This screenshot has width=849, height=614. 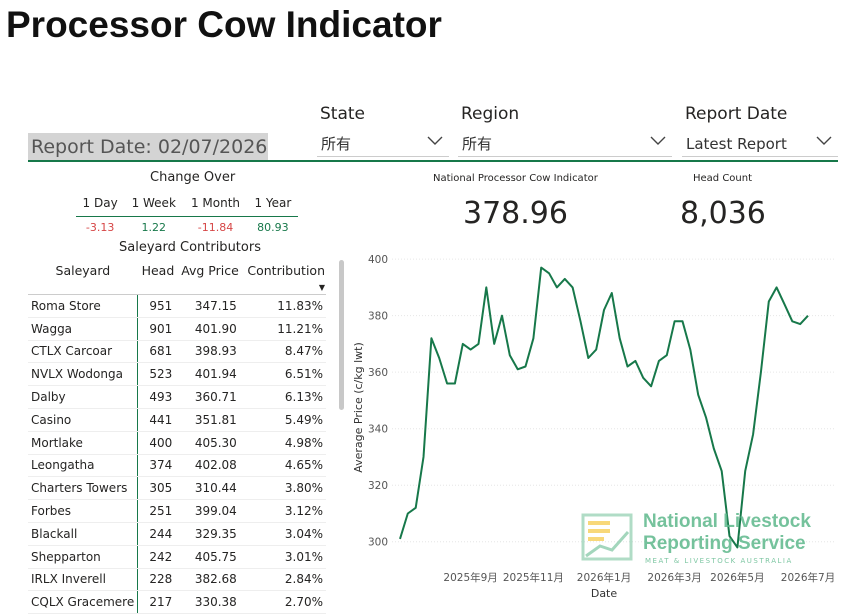 What do you see at coordinates (83, 443) in the screenshot?
I see `cell: Mortlake` at bounding box center [83, 443].